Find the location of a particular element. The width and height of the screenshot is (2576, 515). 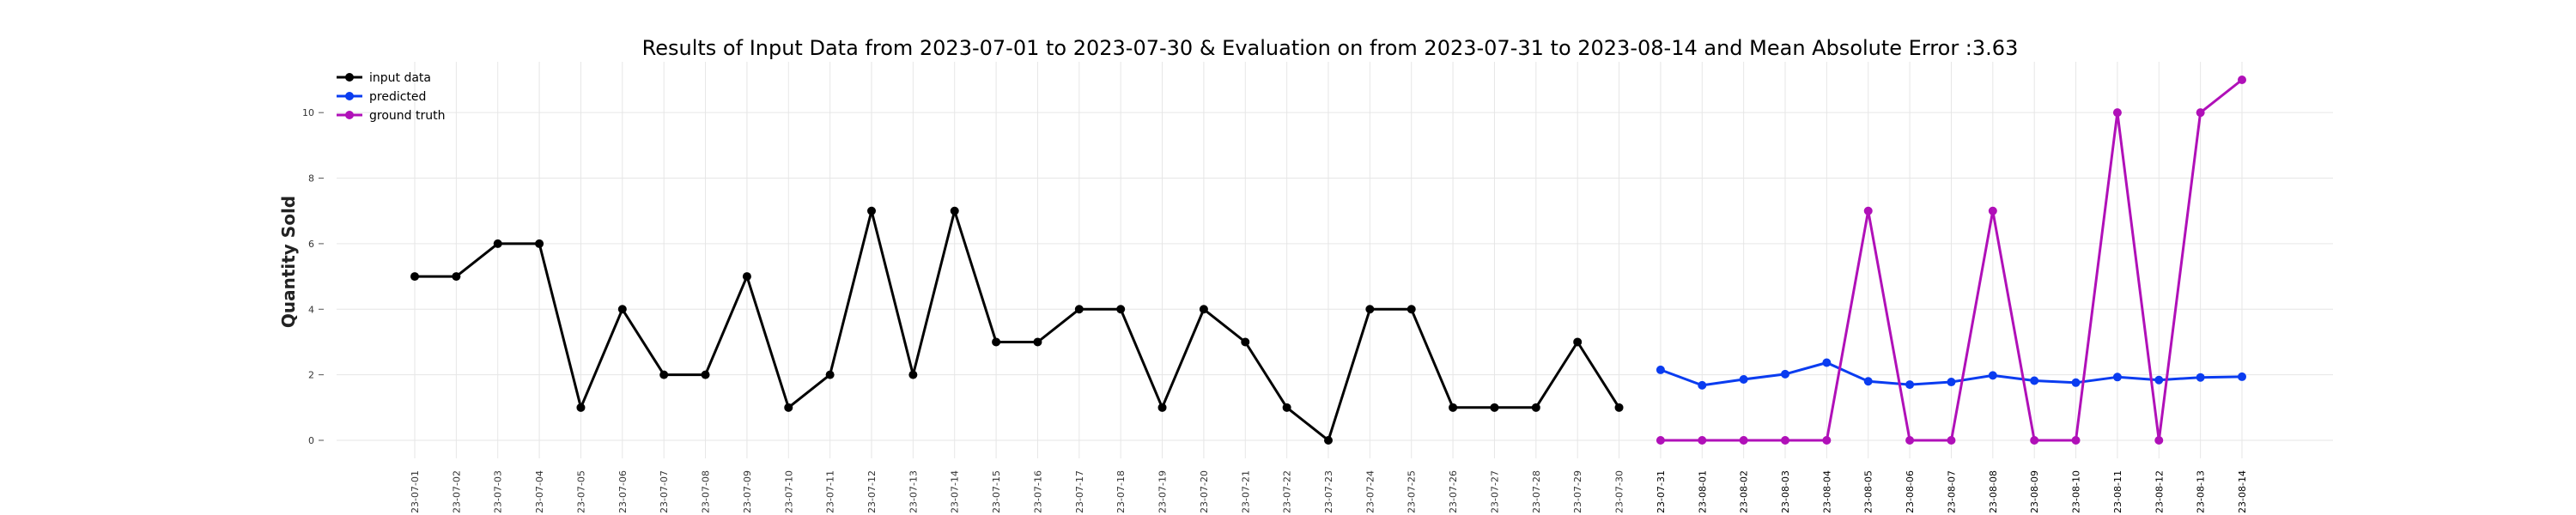

x-tick-label: 23-07-13 is located at coordinates (914, 491).